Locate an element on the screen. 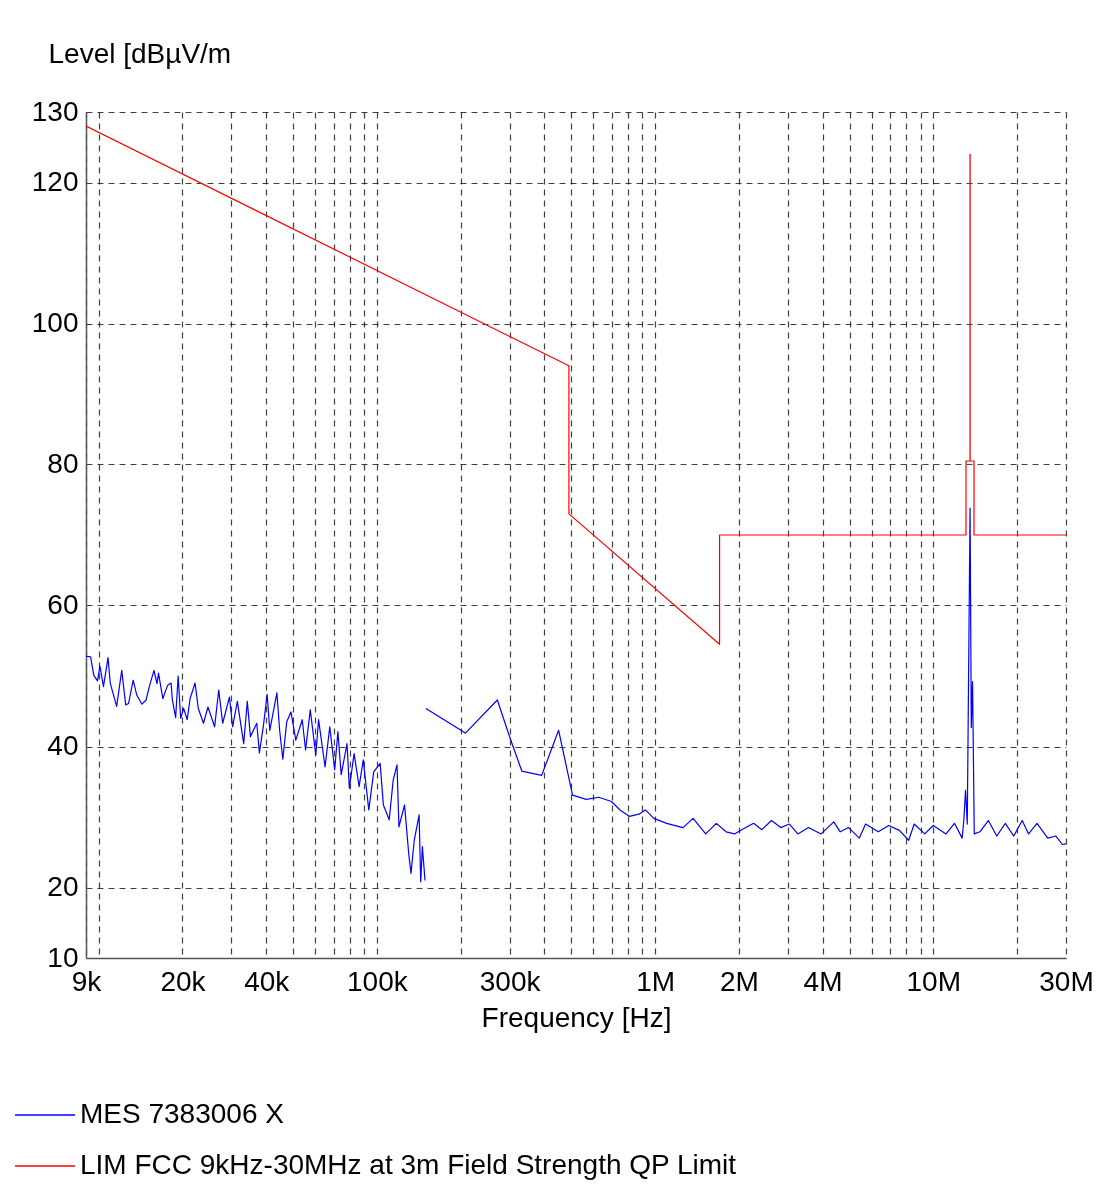  y-axis-title: Level [dBµV/m is located at coordinates (140, 53).